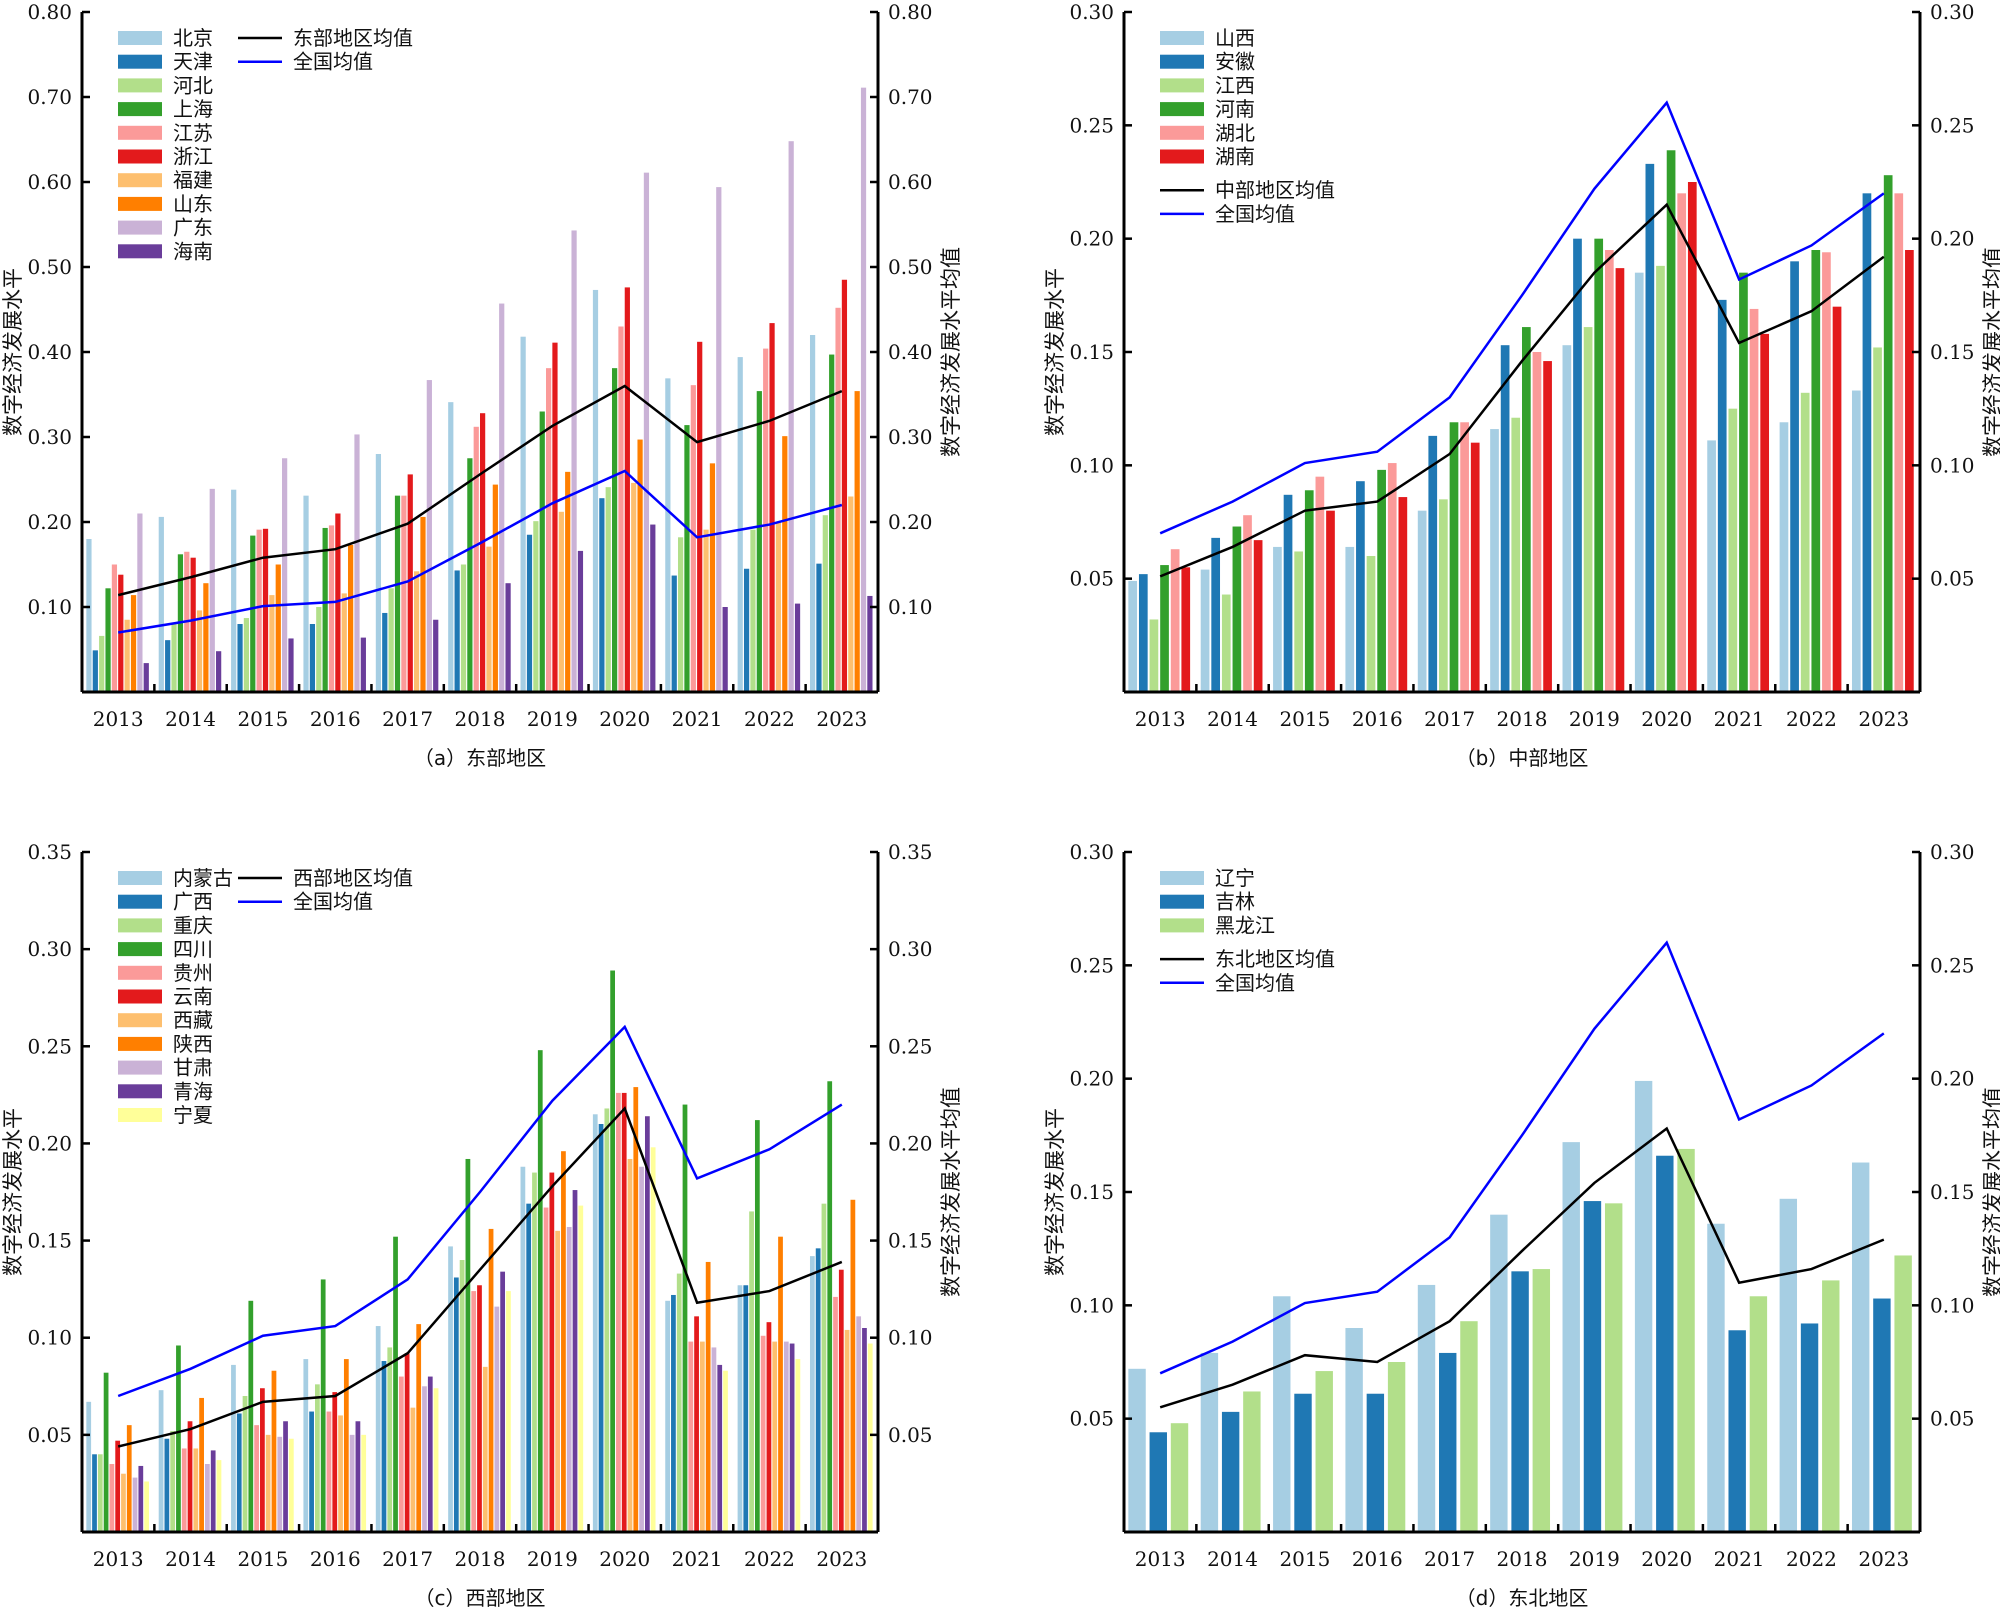  What do you see at coordinates (323, 1405) in the screenshot?
I see `bar-四川-2016` at bounding box center [323, 1405].